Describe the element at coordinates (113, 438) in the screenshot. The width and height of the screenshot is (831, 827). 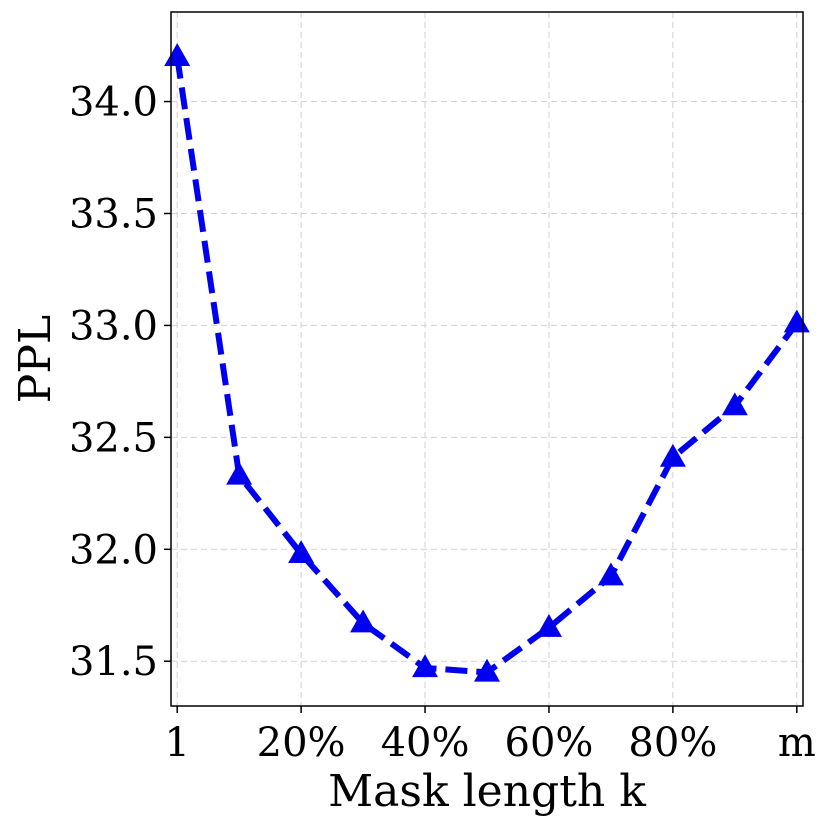
I see `y-tick-label: 32.5` at that location.